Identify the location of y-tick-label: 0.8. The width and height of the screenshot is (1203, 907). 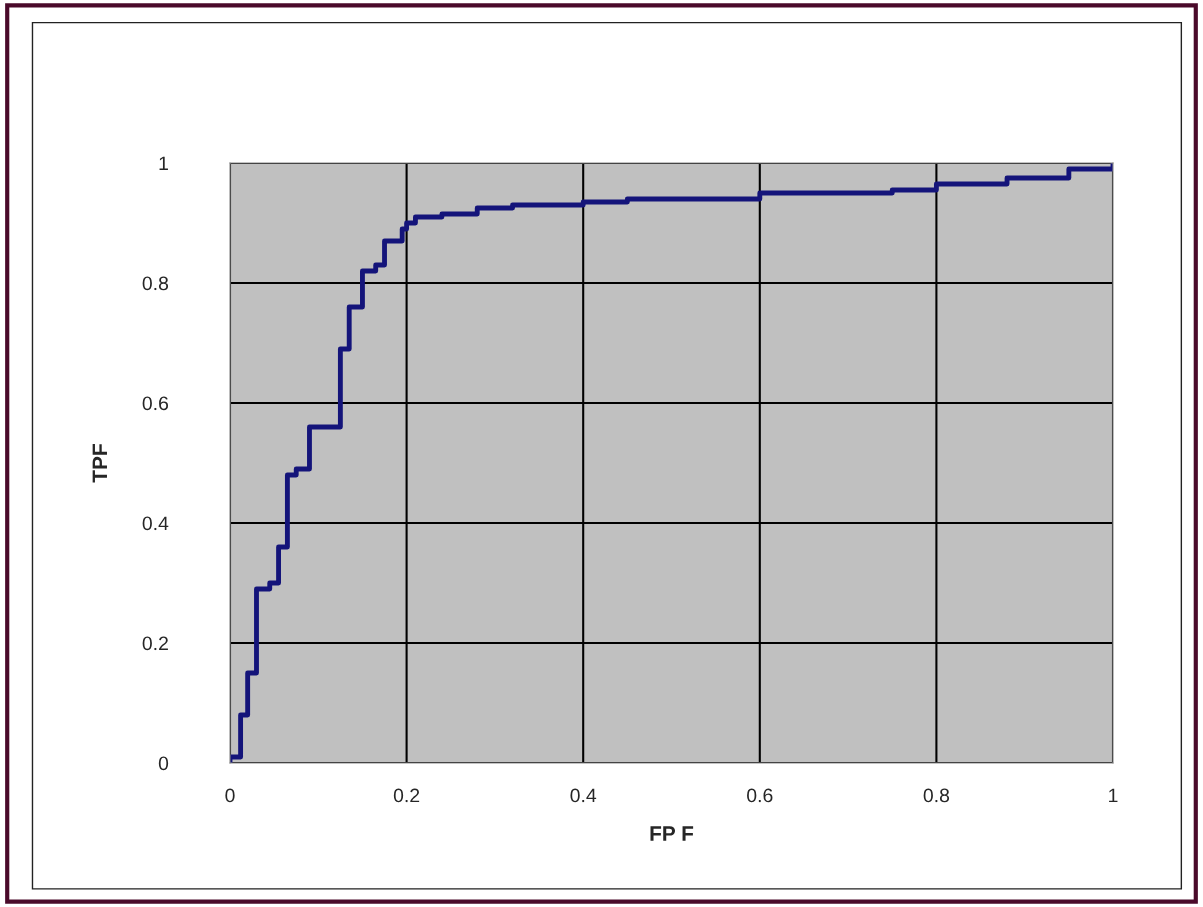
(155, 283).